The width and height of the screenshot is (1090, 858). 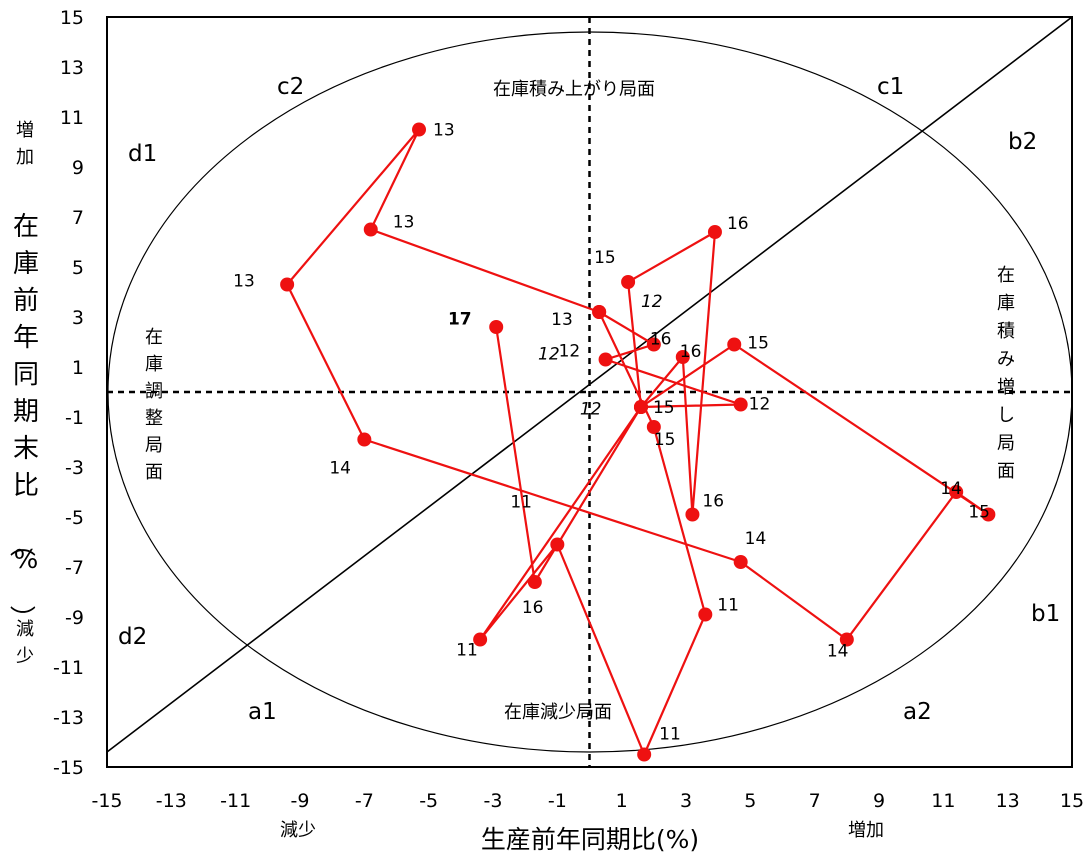 I want to click on y-tick-label: -1, so click(x=74, y=418).